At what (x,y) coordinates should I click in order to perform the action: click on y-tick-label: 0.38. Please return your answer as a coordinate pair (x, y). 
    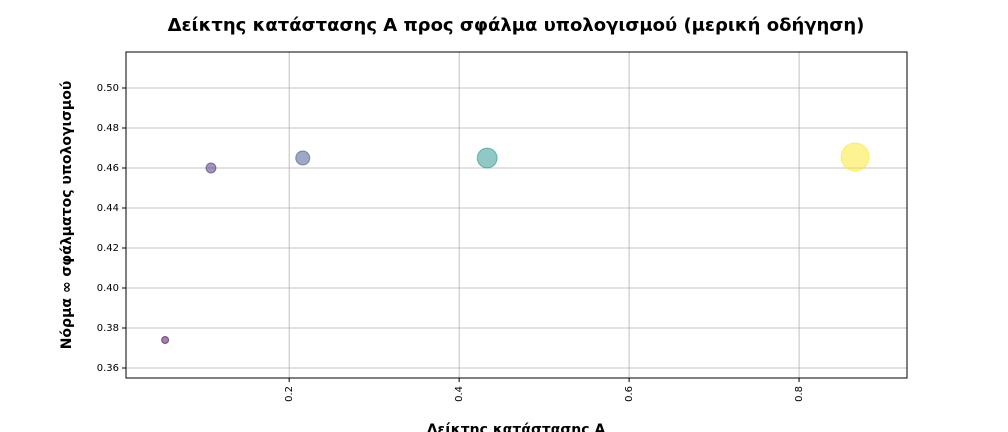
    Looking at the image, I should click on (108, 328).